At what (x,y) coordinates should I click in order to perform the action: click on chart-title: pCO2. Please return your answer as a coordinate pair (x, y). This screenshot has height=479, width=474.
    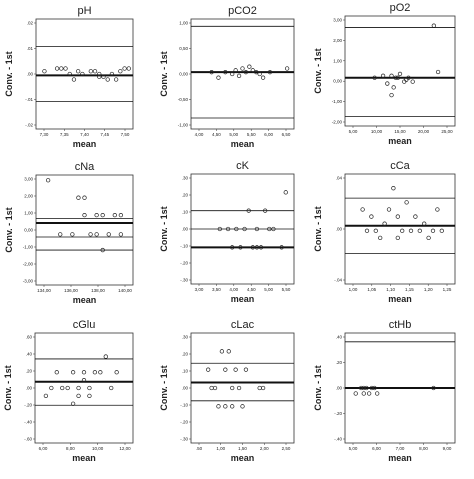
    Looking at the image, I should click on (242, 11).